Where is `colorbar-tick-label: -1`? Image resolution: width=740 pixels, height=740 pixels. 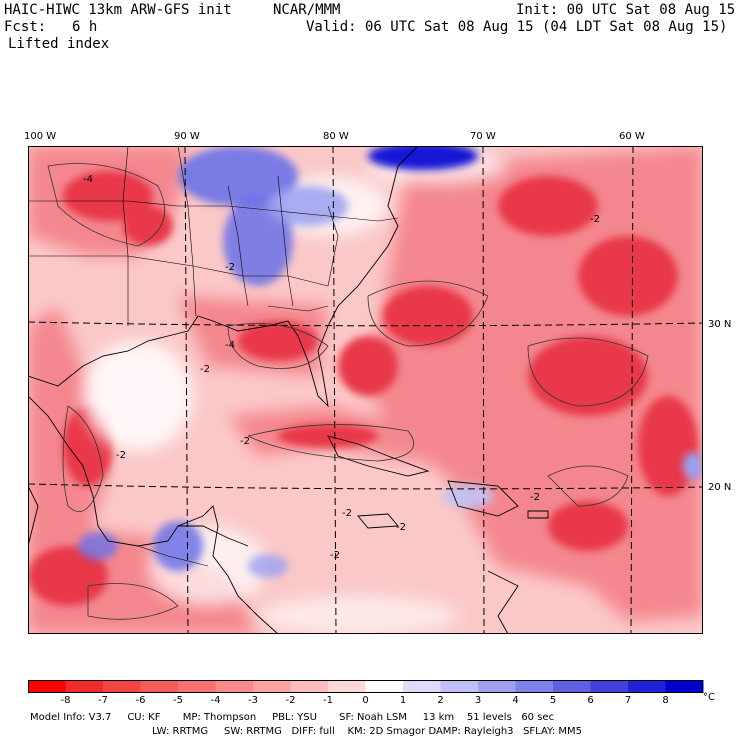 colorbar-tick-label: -1 is located at coordinates (328, 700).